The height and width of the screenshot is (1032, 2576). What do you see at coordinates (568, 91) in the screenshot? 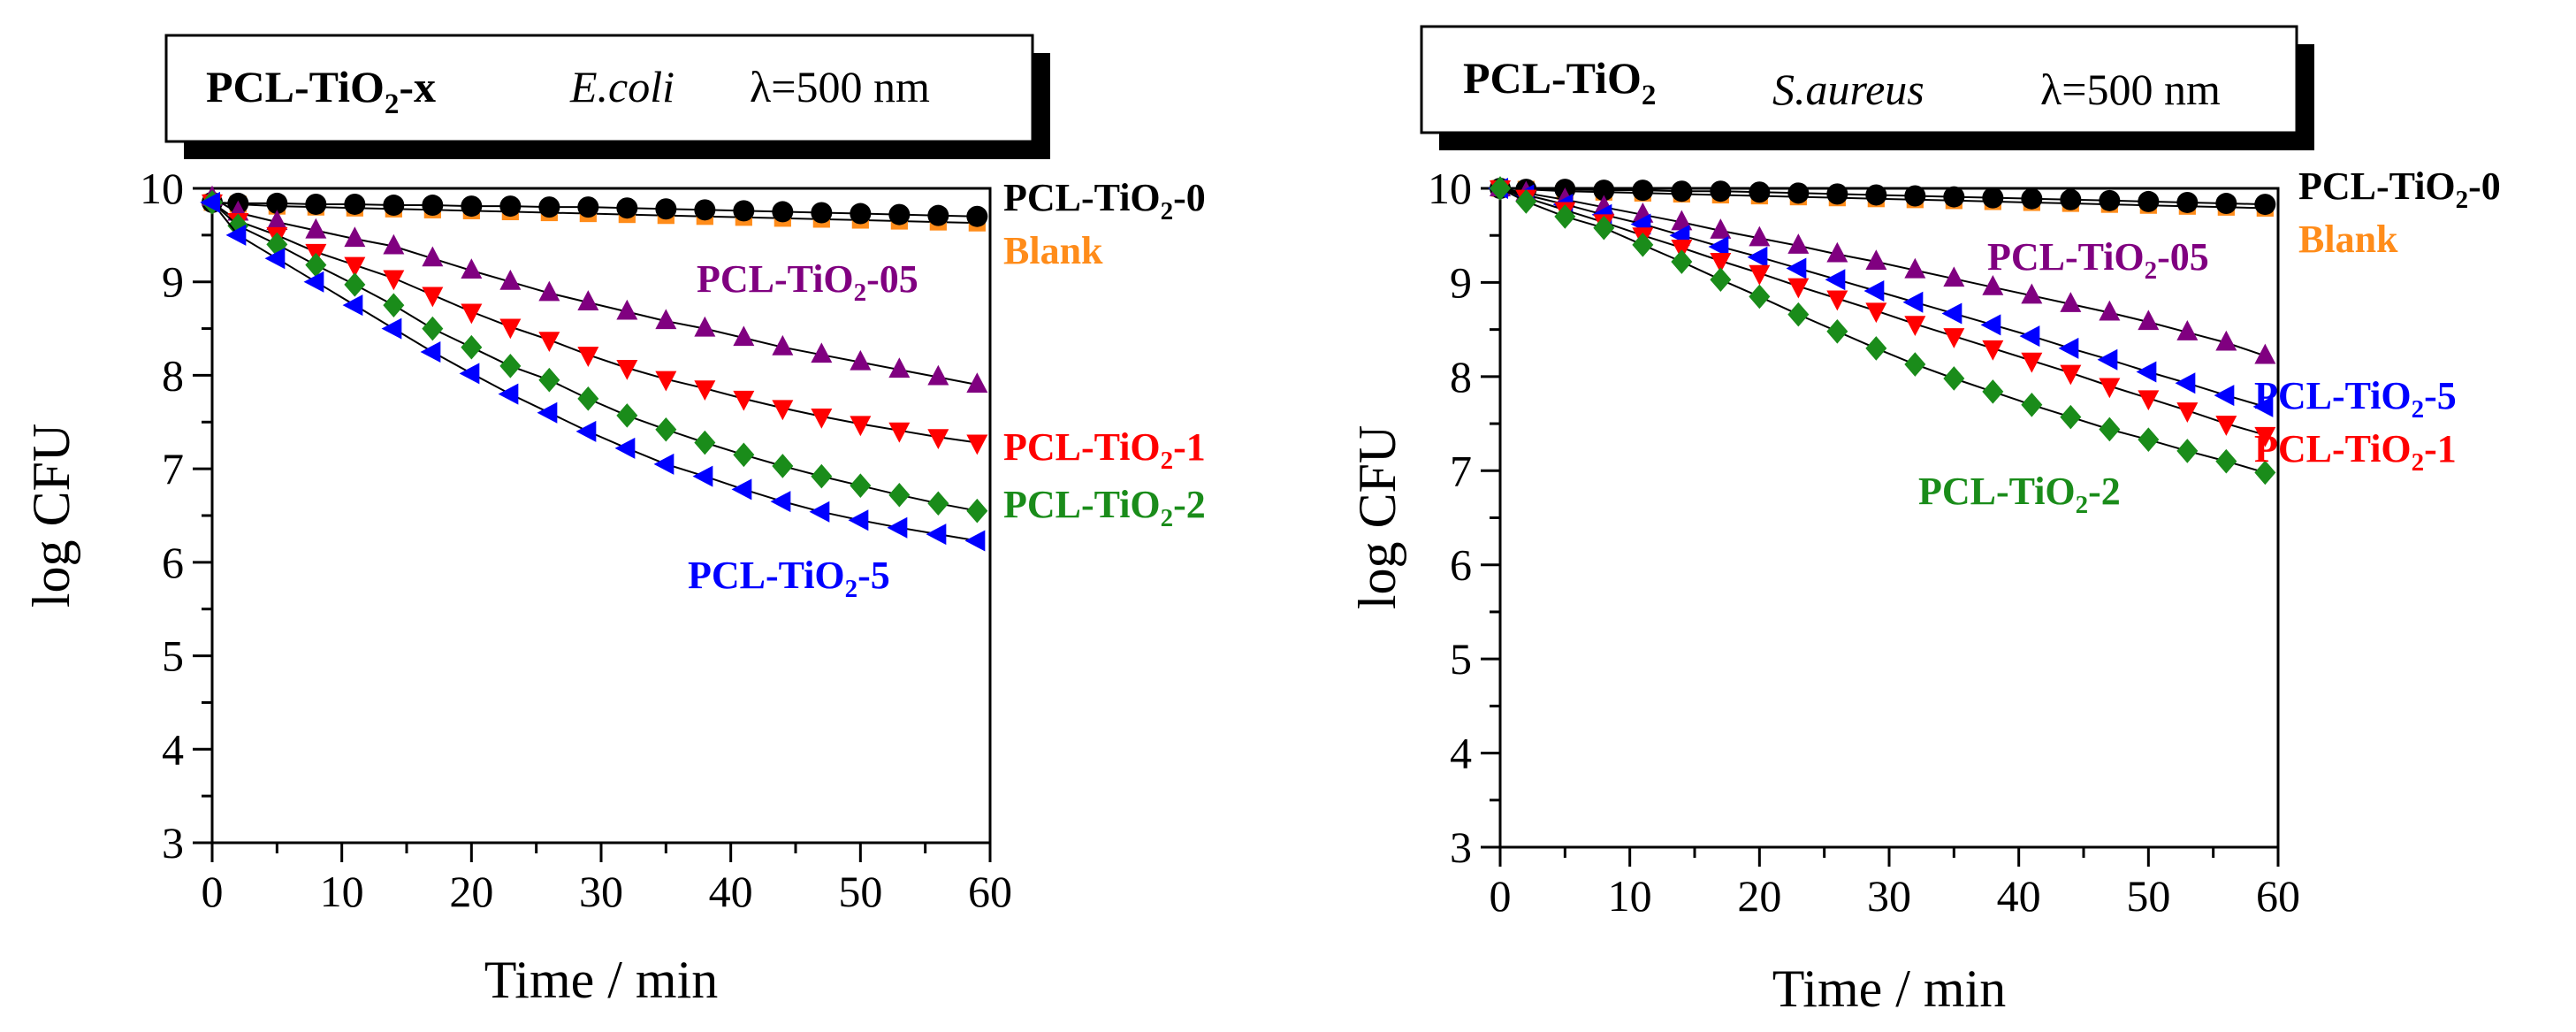
I see `svg-text:PCL-TiO2-x E.coli: PCL-TiO2-x E.coli λ=500 nm` at bounding box center [568, 91].